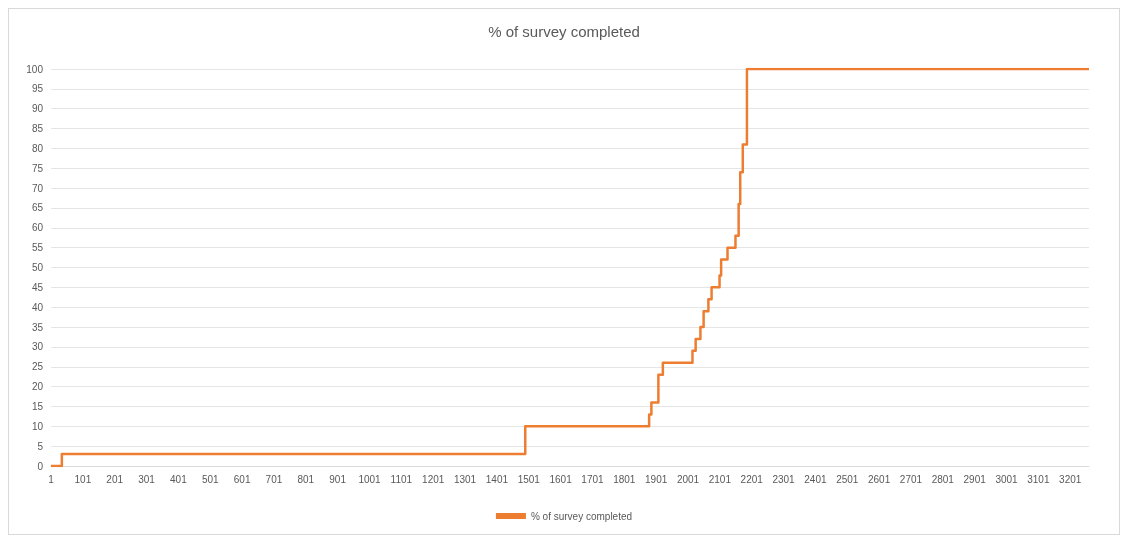 The width and height of the screenshot is (1136, 545). Describe the element at coordinates (37, 129) in the screenshot. I see `y-tick-label: 85` at that location.